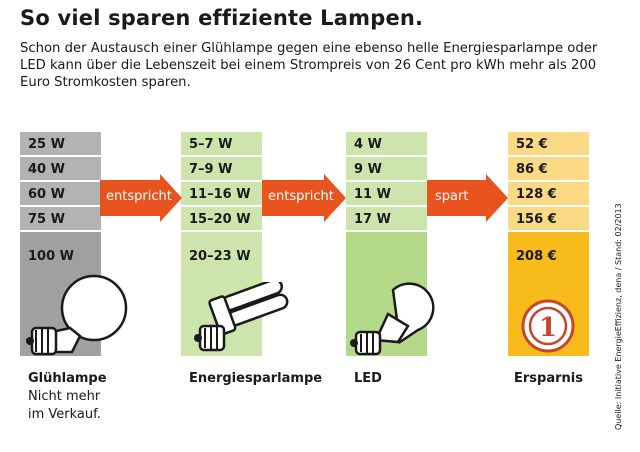  I want to click on value-cell: 156 €, so click(548, 219).